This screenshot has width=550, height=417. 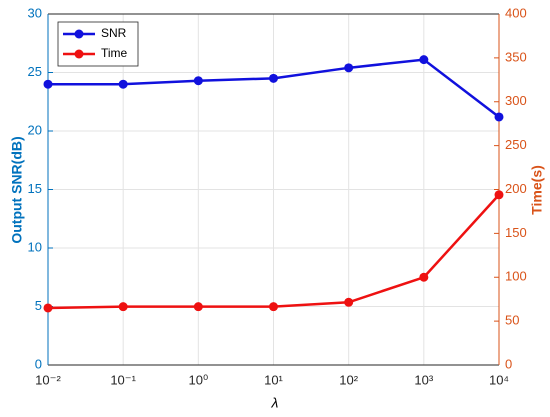 What do you see at coordinates (423, 379) in the screenshot?
I see `x-tick-label: 10³` at bounding box center [423, 379].